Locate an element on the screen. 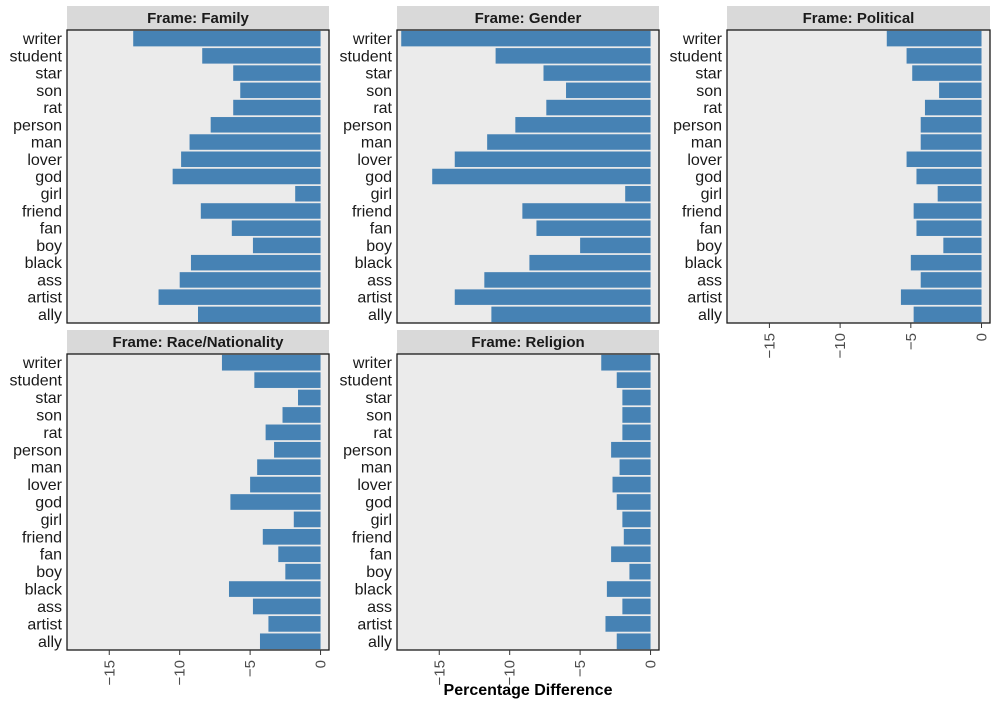  category-label: artist is located at coordinates (704, 298).